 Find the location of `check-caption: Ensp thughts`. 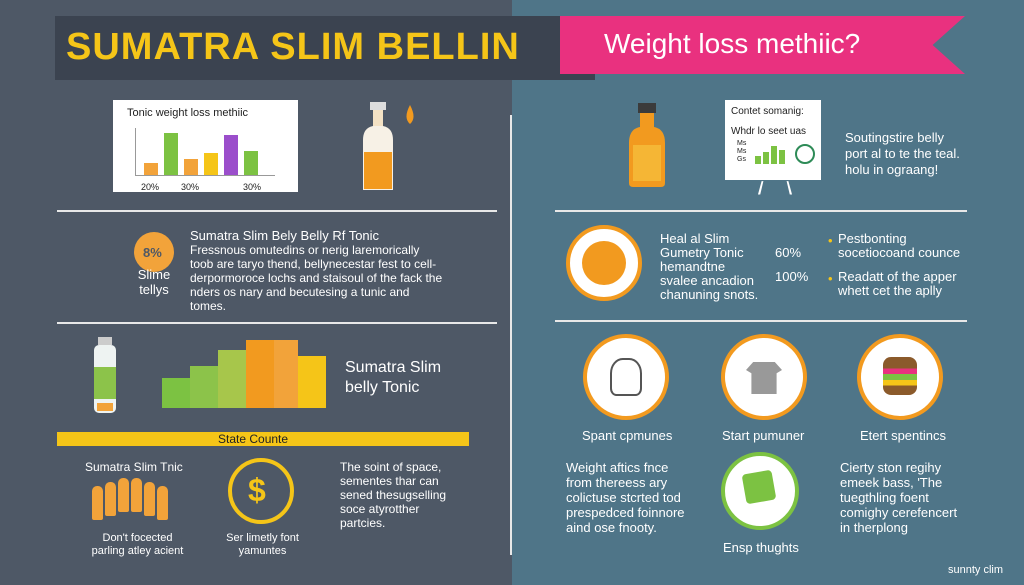

check-caption: Ensp thughts is located at coordinates (761, 547).